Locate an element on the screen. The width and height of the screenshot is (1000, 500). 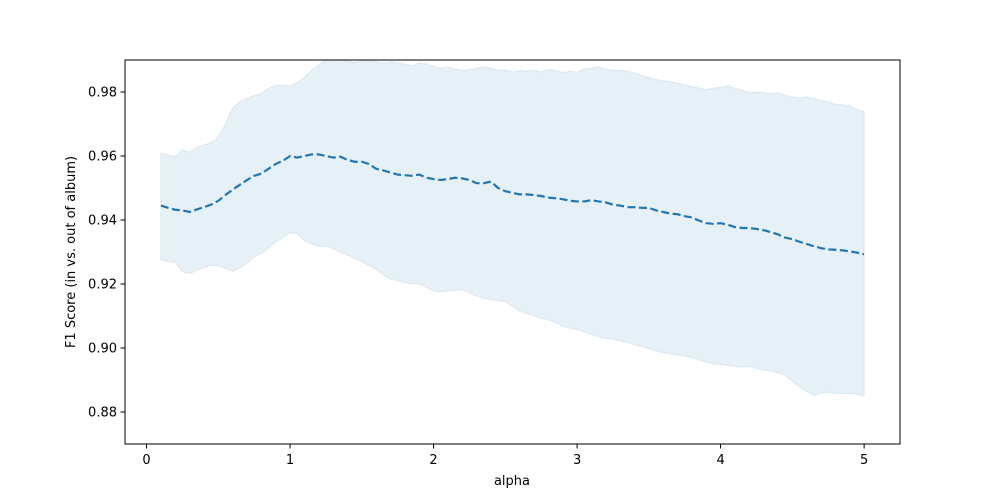
x-tick-label: 2 is located at coordinates (433, 460).